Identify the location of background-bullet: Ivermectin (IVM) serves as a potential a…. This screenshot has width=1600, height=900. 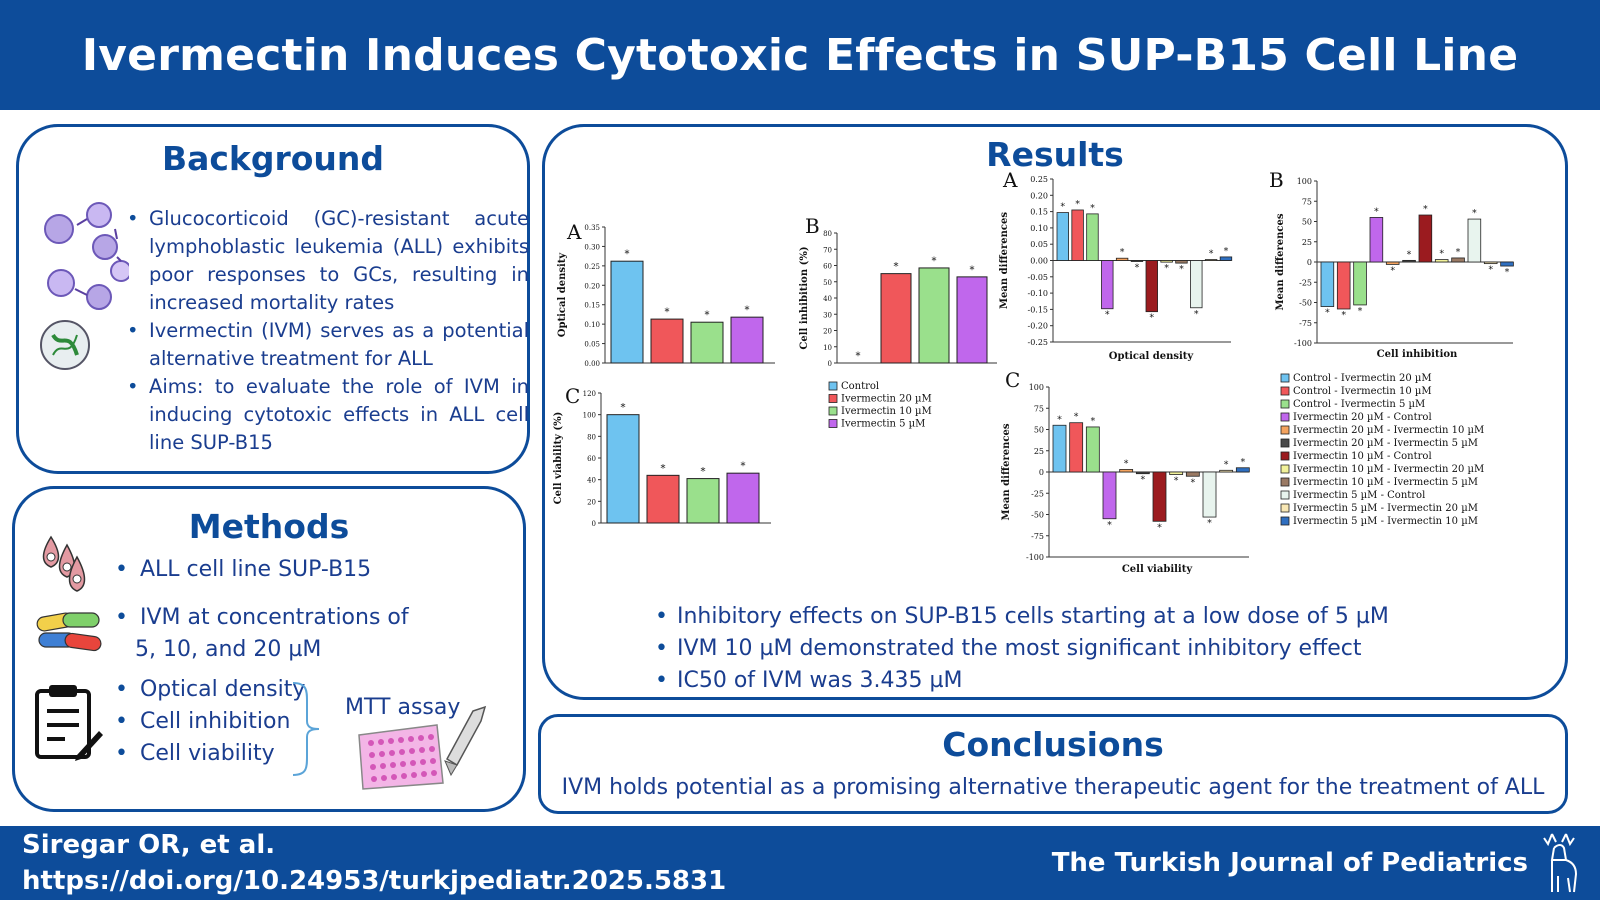
(328, 345).